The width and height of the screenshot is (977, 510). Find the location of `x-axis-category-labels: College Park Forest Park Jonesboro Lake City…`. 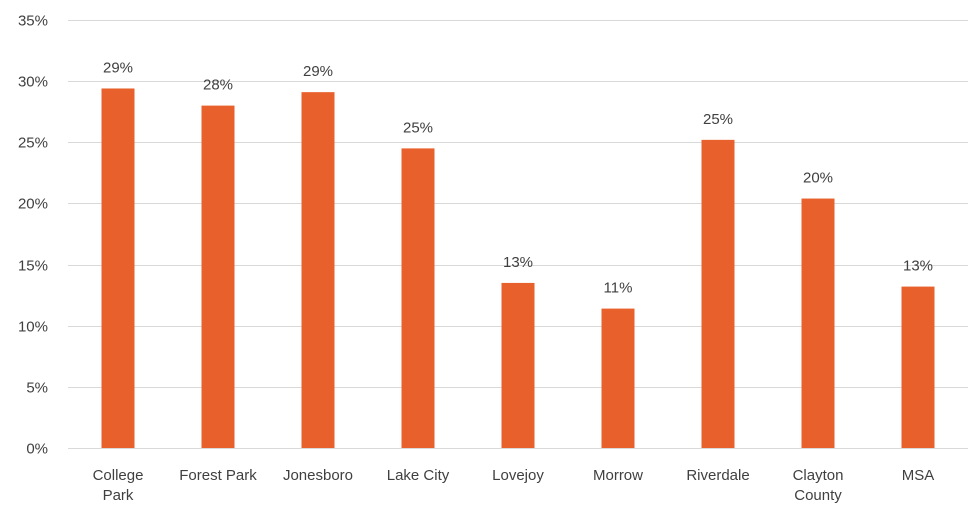

x-axis-category-labels: College Park Forest Park Jonesboro Lake City… is located at coordinates (514, 485).